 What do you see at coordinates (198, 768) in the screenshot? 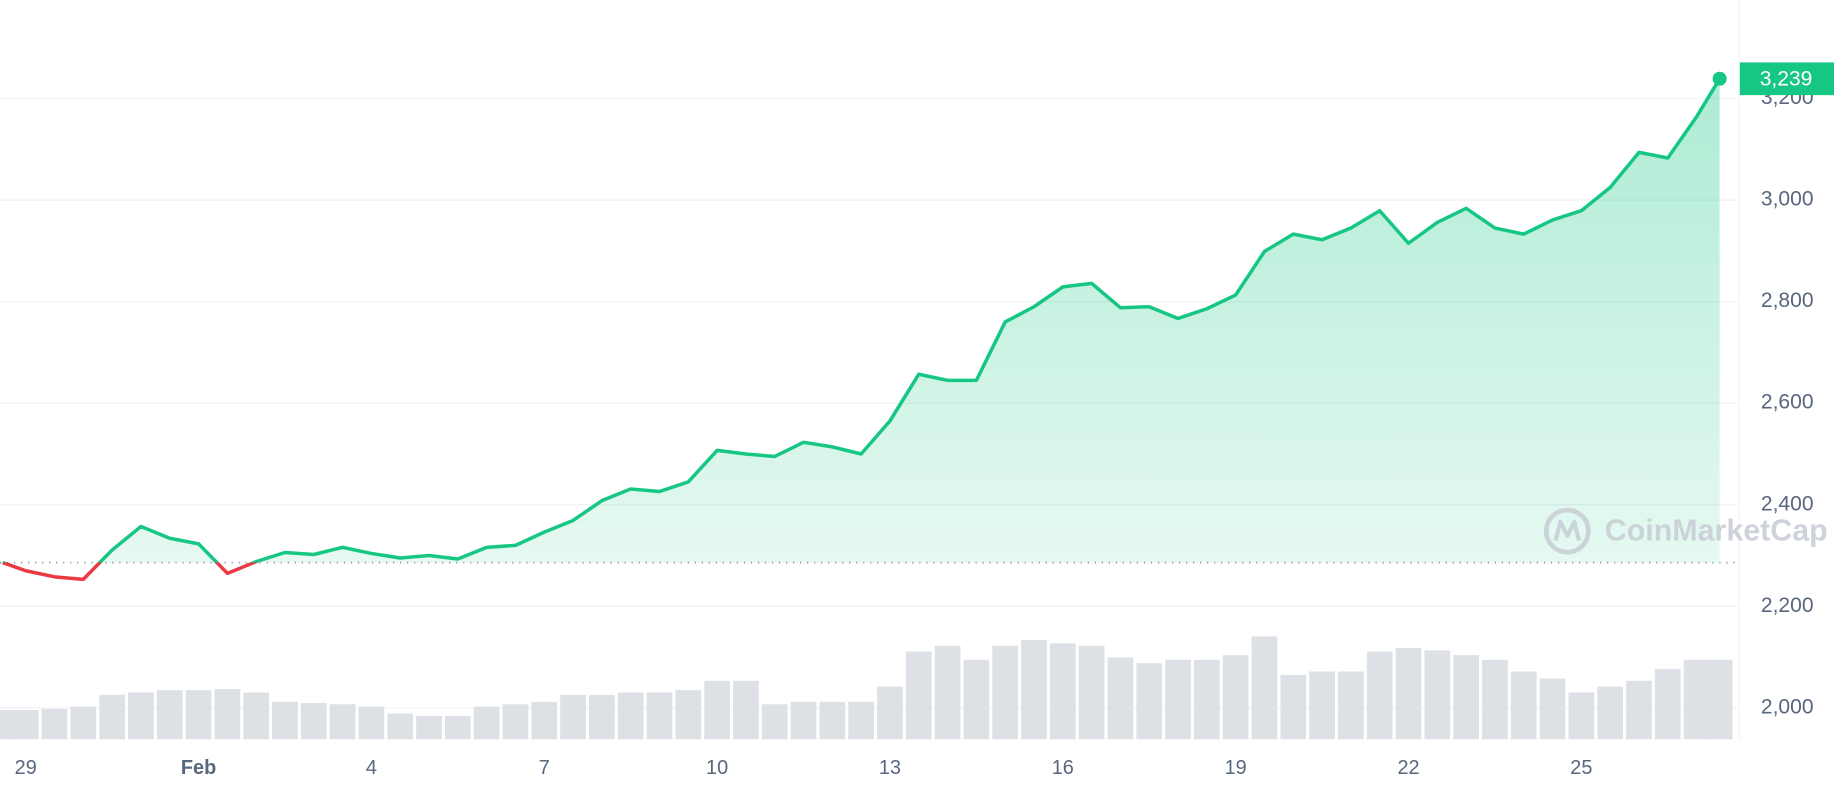
I see `x-tick-label: Feb` at bounding box center [198, 768].